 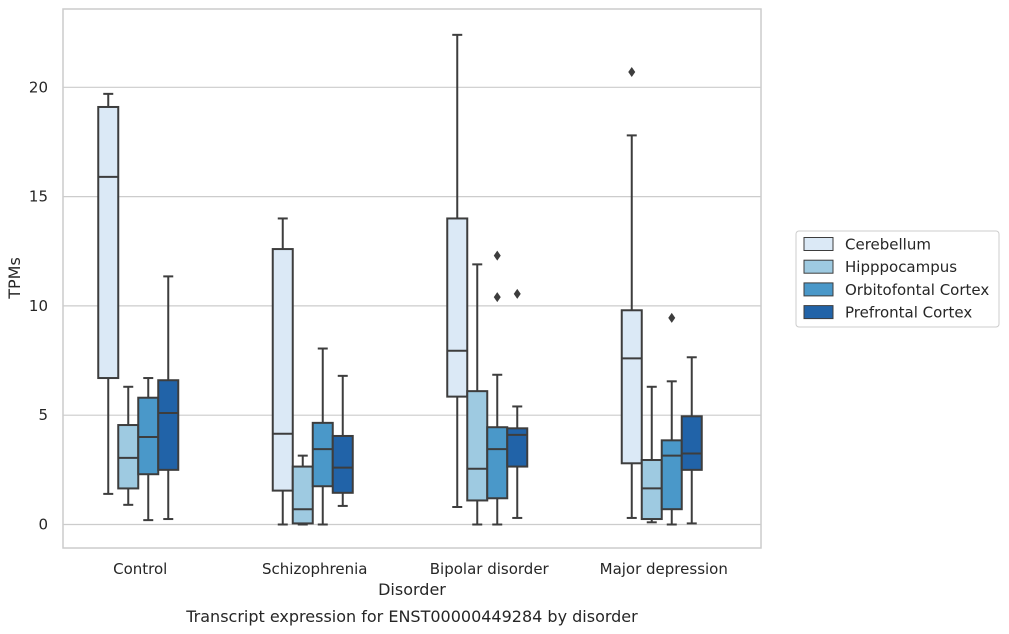 What do you see at coordinates (412, 589) in the screenshot?
I see `x-axis-title: Disorder` at bounding box center [412, 589].